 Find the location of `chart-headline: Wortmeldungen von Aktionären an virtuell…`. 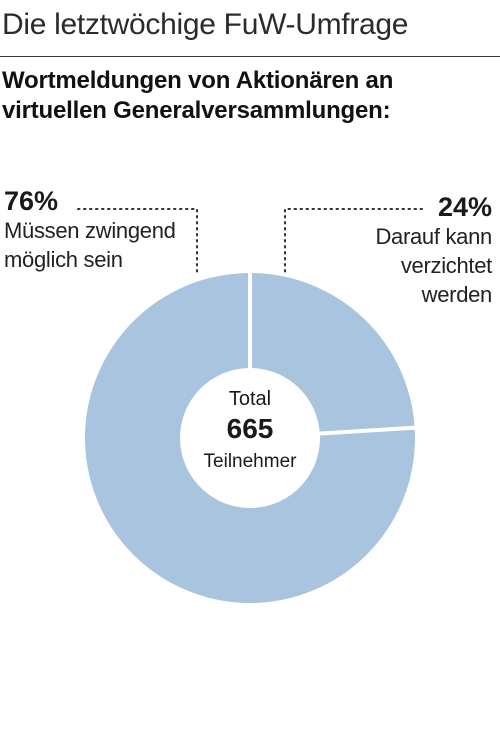

chart-headline: Wortmeldungen von Aktionären an virtuell… is located at coordinates (198, 95).